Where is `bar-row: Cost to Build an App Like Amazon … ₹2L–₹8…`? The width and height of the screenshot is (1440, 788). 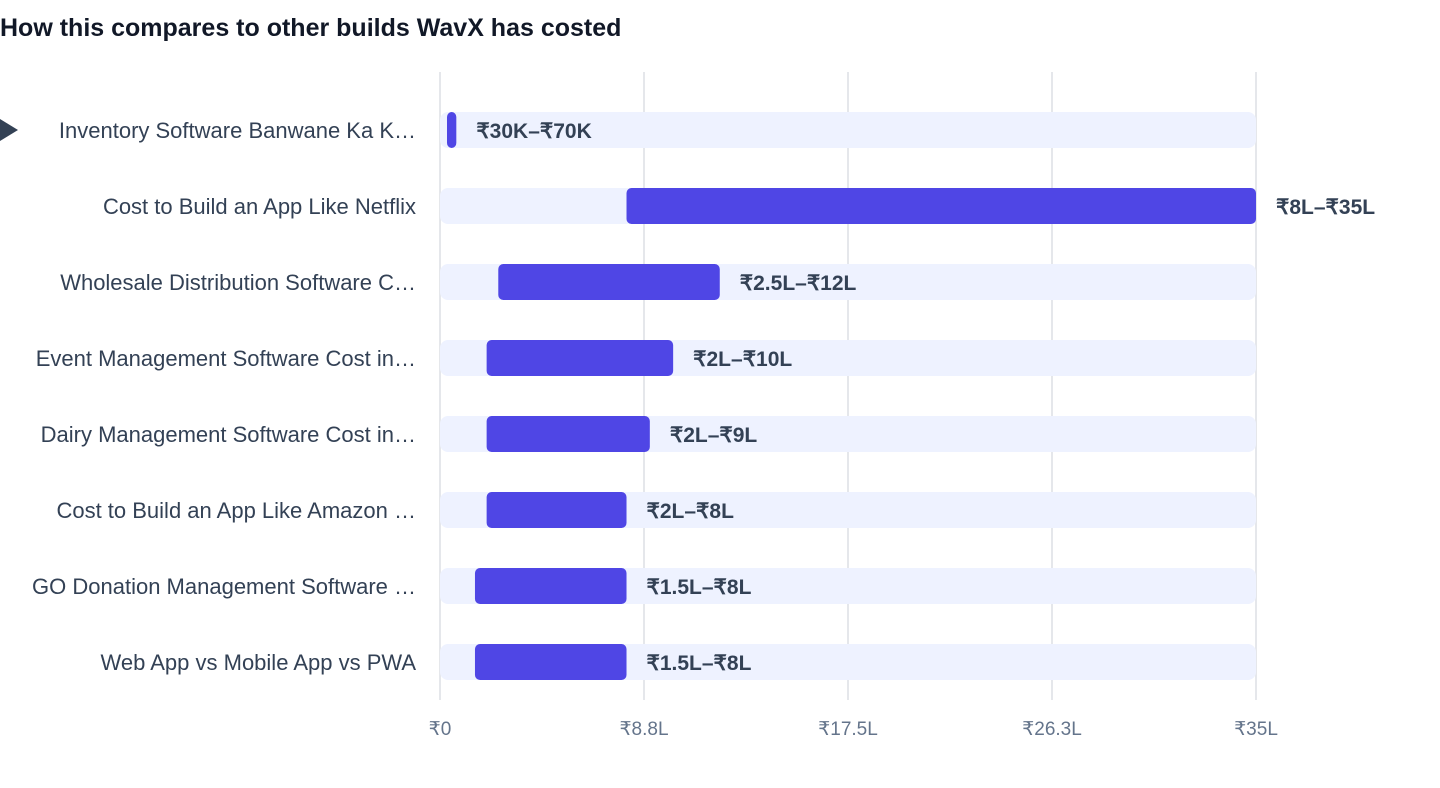 bar-row: Cost to Build an App Like Amazon … ₹2L–₹8… is located at coordinates (656, 510).